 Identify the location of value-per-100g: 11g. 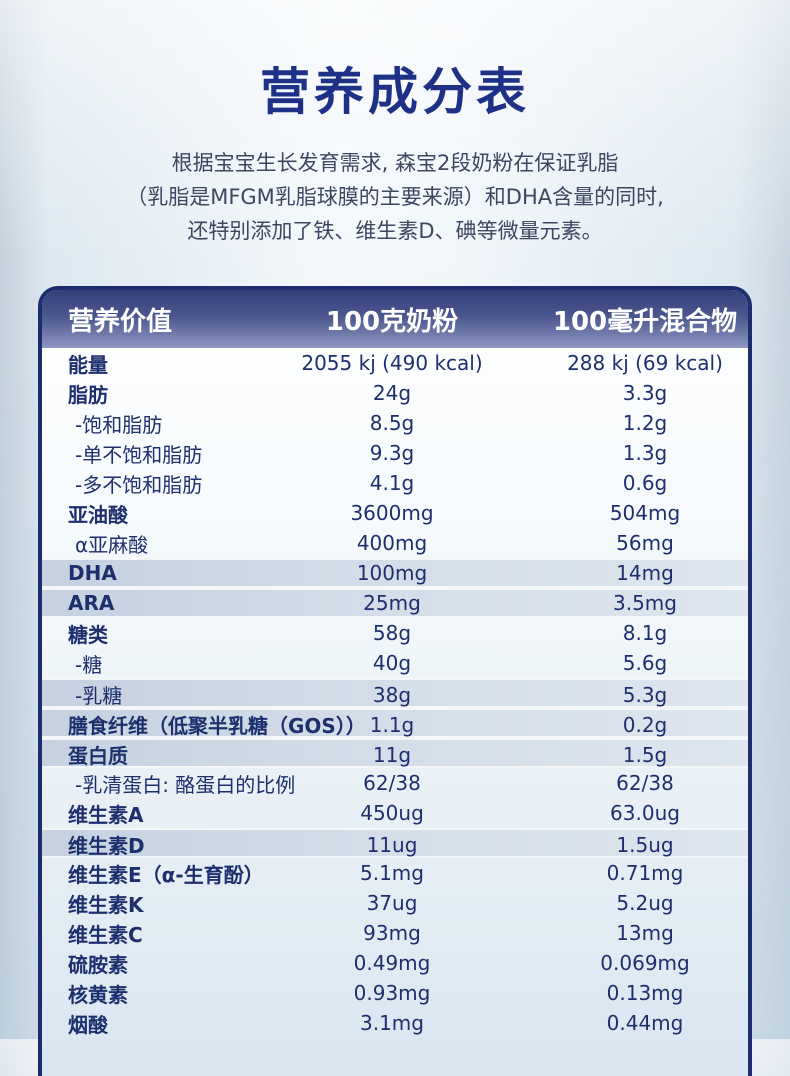
(392, 754).